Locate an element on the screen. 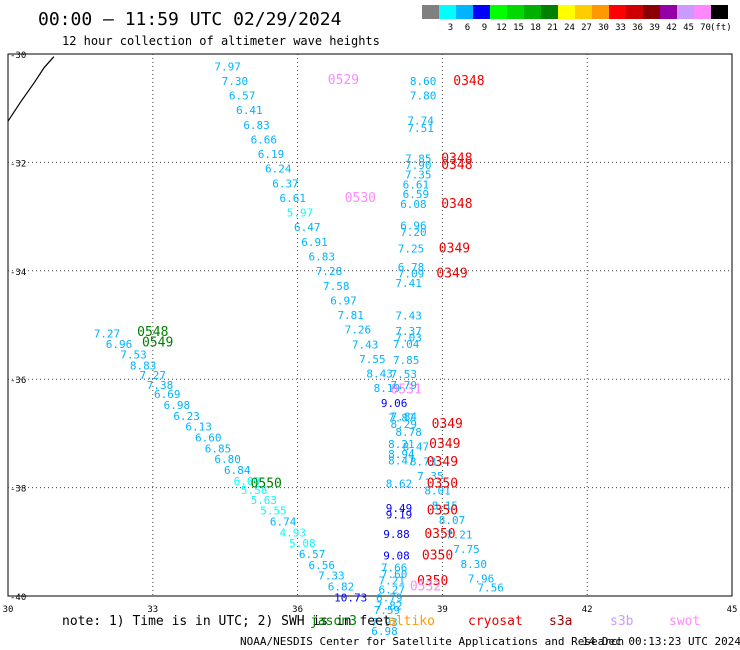 This screenshot has width=740, height=650. satellite-swot: swot is located at coordinates (684, 621).